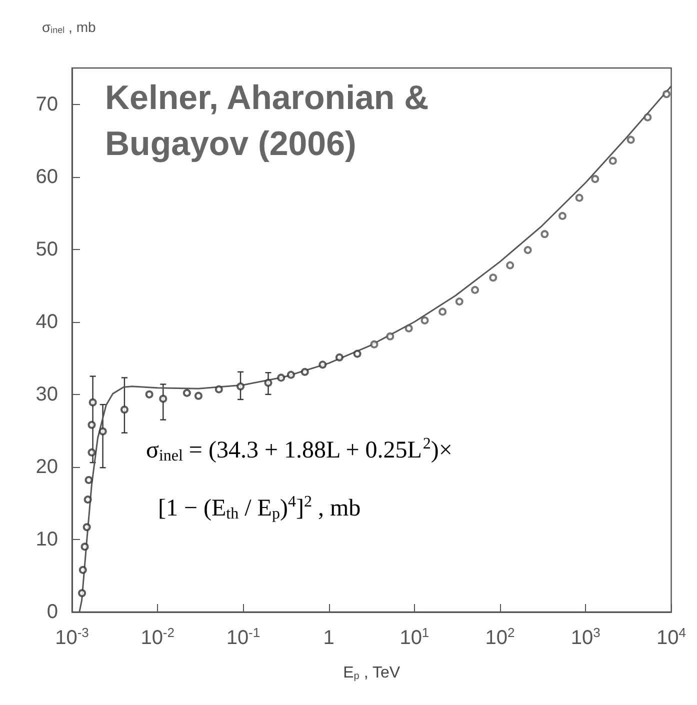 The height and width of the screenshot is (705, 697). Describe the element at coordinates (271, 121) in the screenshot. I see `text: Kelner, Aharonian & Bugayov (2006)` at that location.